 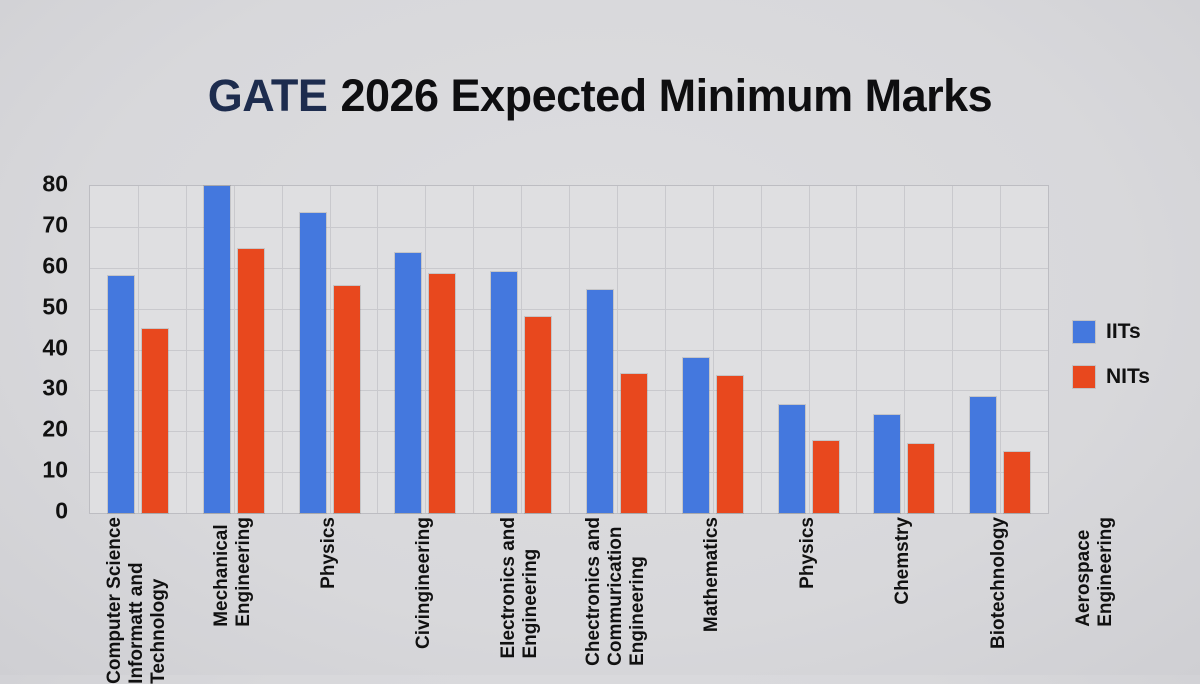 I want to click on y-axis-tick-label: 80, so click(x=55, y=183).